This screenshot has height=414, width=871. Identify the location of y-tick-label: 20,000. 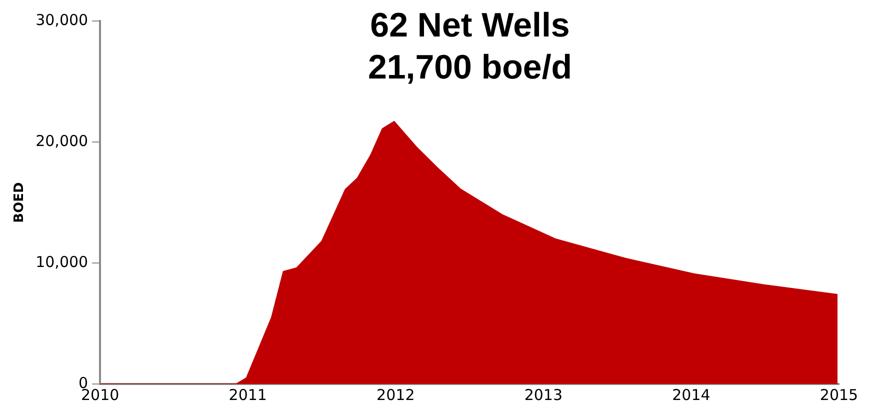
(62, 141).